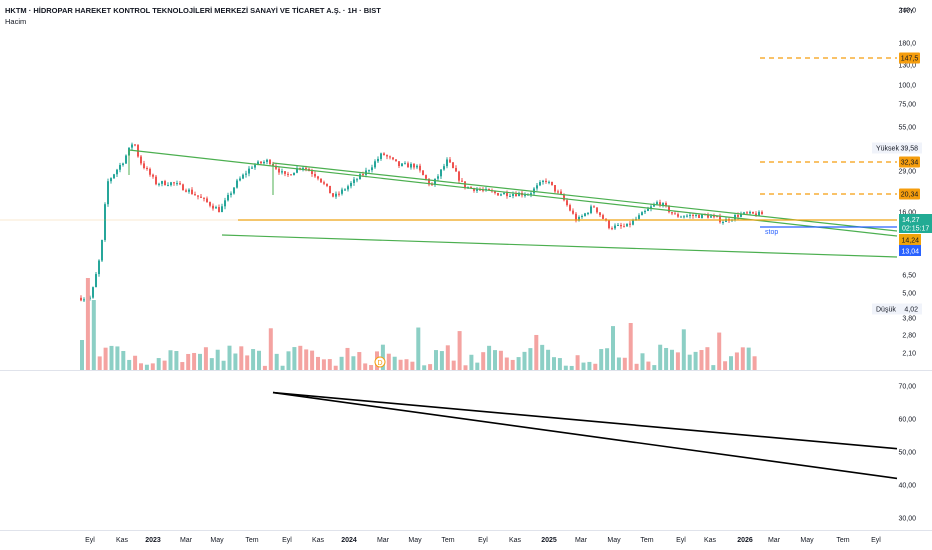  I want to click on price-tick: 2,80, so click(909, 336).